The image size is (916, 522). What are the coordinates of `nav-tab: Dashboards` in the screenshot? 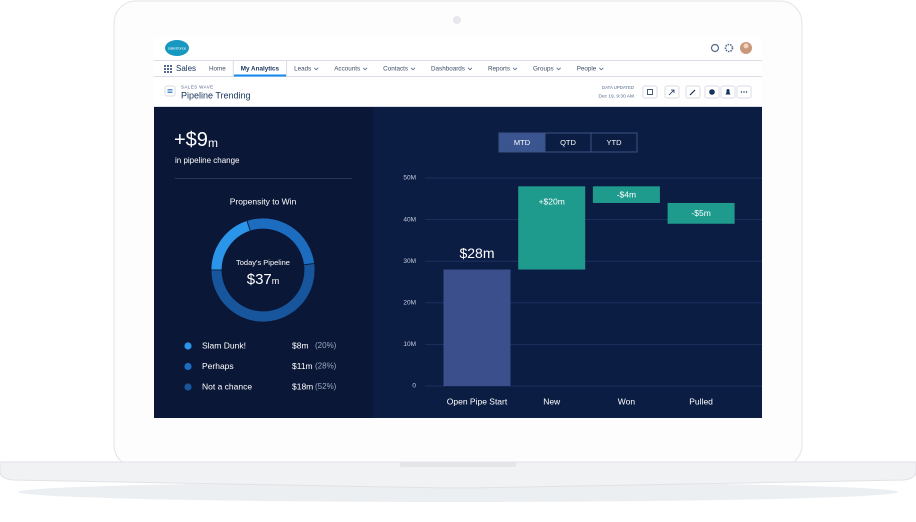 It's located at (448, 69).